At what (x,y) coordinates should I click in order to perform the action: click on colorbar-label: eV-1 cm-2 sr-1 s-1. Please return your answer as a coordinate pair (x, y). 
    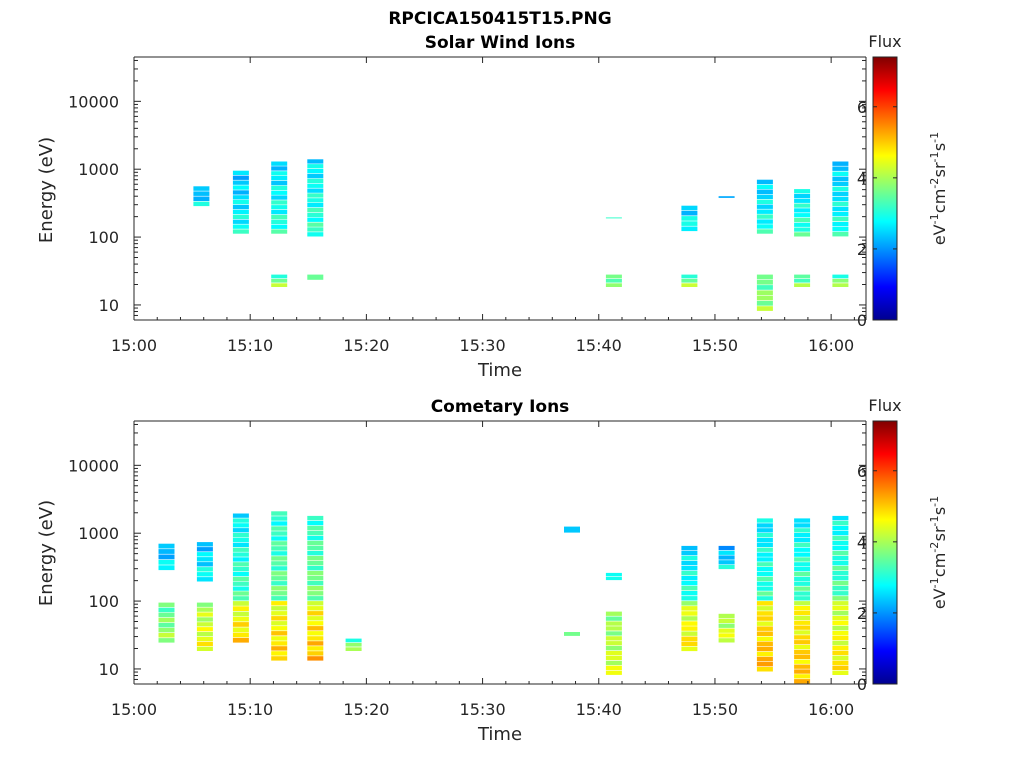
    Looking at the image, I should click on (938, 552).